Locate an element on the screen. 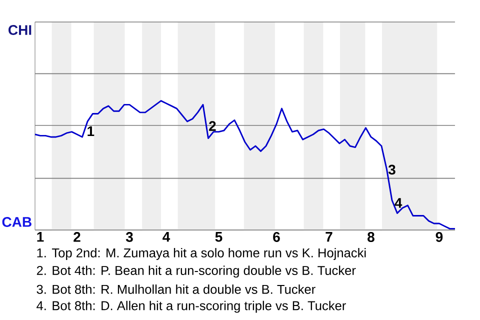 This screenshot has height=320, width=480. text: 3. Bot 8th: R. Mulhollan hit a double vs B. Tucker is located at coordinates (176, 289).